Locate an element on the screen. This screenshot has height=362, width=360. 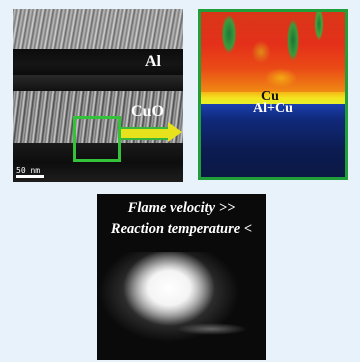
arrow-right-icon is located at coordinates (145, 133).